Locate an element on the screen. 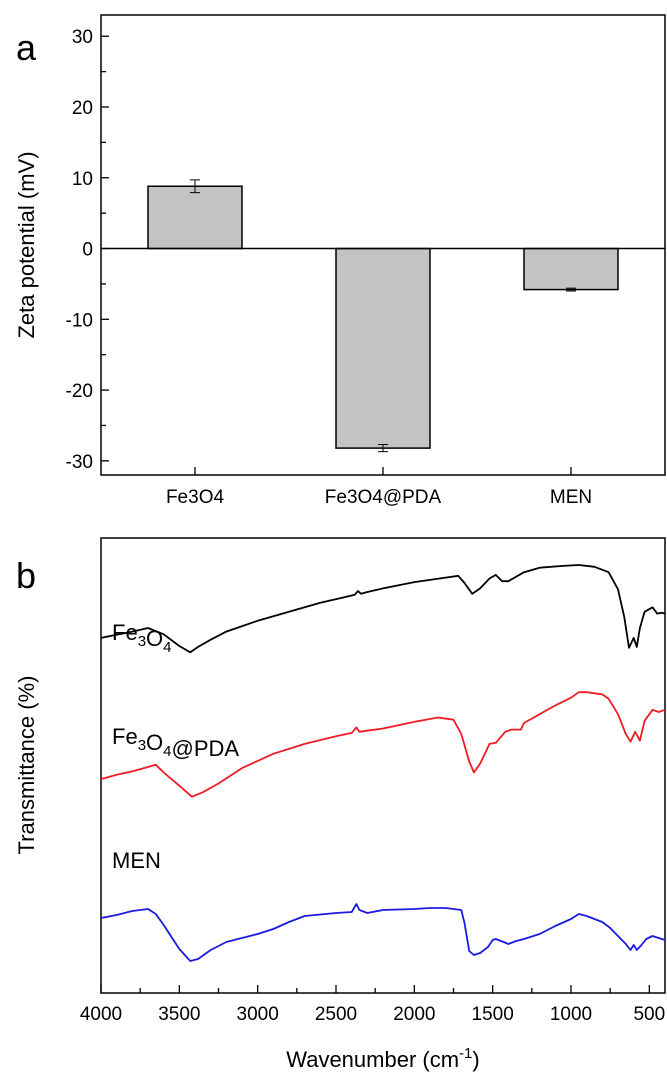 The image size is (667, 1082). y-axis-title-a: Zeta potential (mV) is located at coordinates (26, 244).